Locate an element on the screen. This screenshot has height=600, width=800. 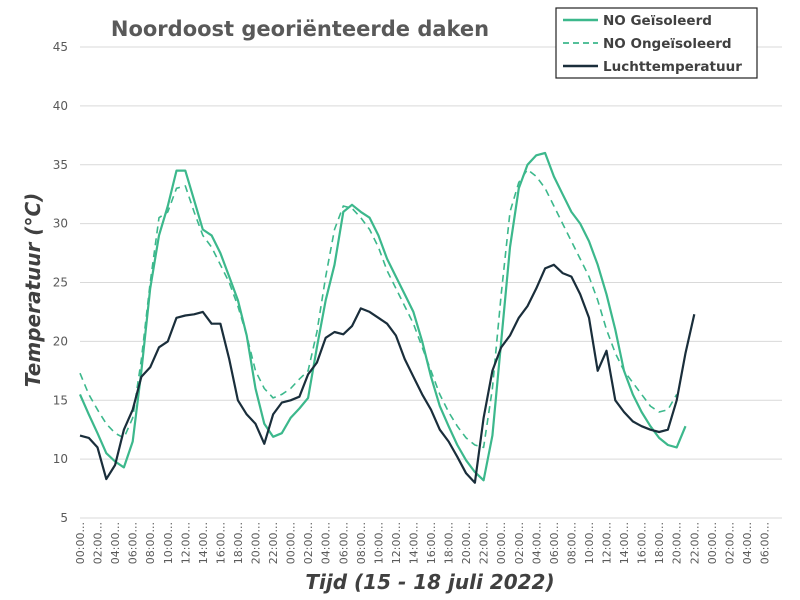
y-tick-label: 25 is located at coordinates (60, 283).